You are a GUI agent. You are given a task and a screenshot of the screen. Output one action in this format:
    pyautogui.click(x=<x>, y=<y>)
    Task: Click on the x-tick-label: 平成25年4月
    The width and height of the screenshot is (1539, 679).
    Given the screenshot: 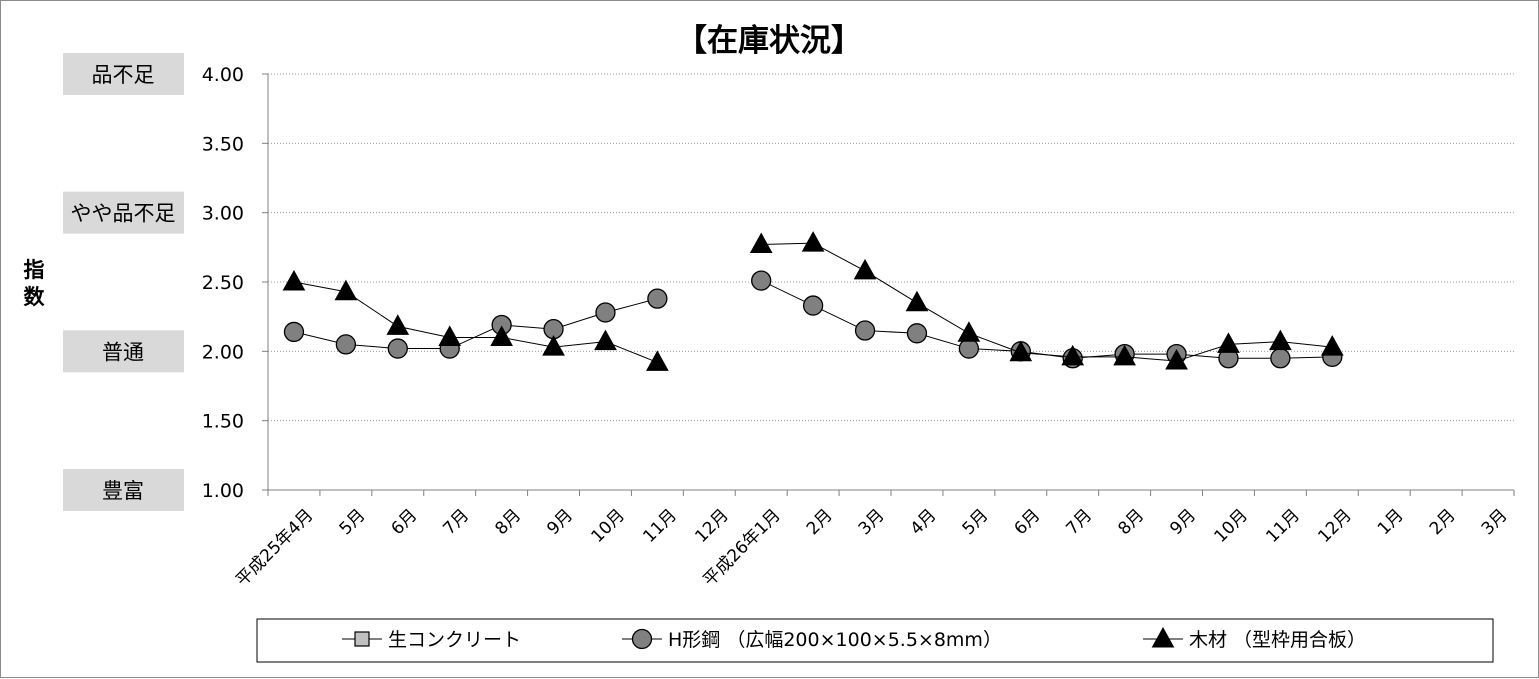 What is the action you would take?
    pyautogui.click(x=274, y=547)
    